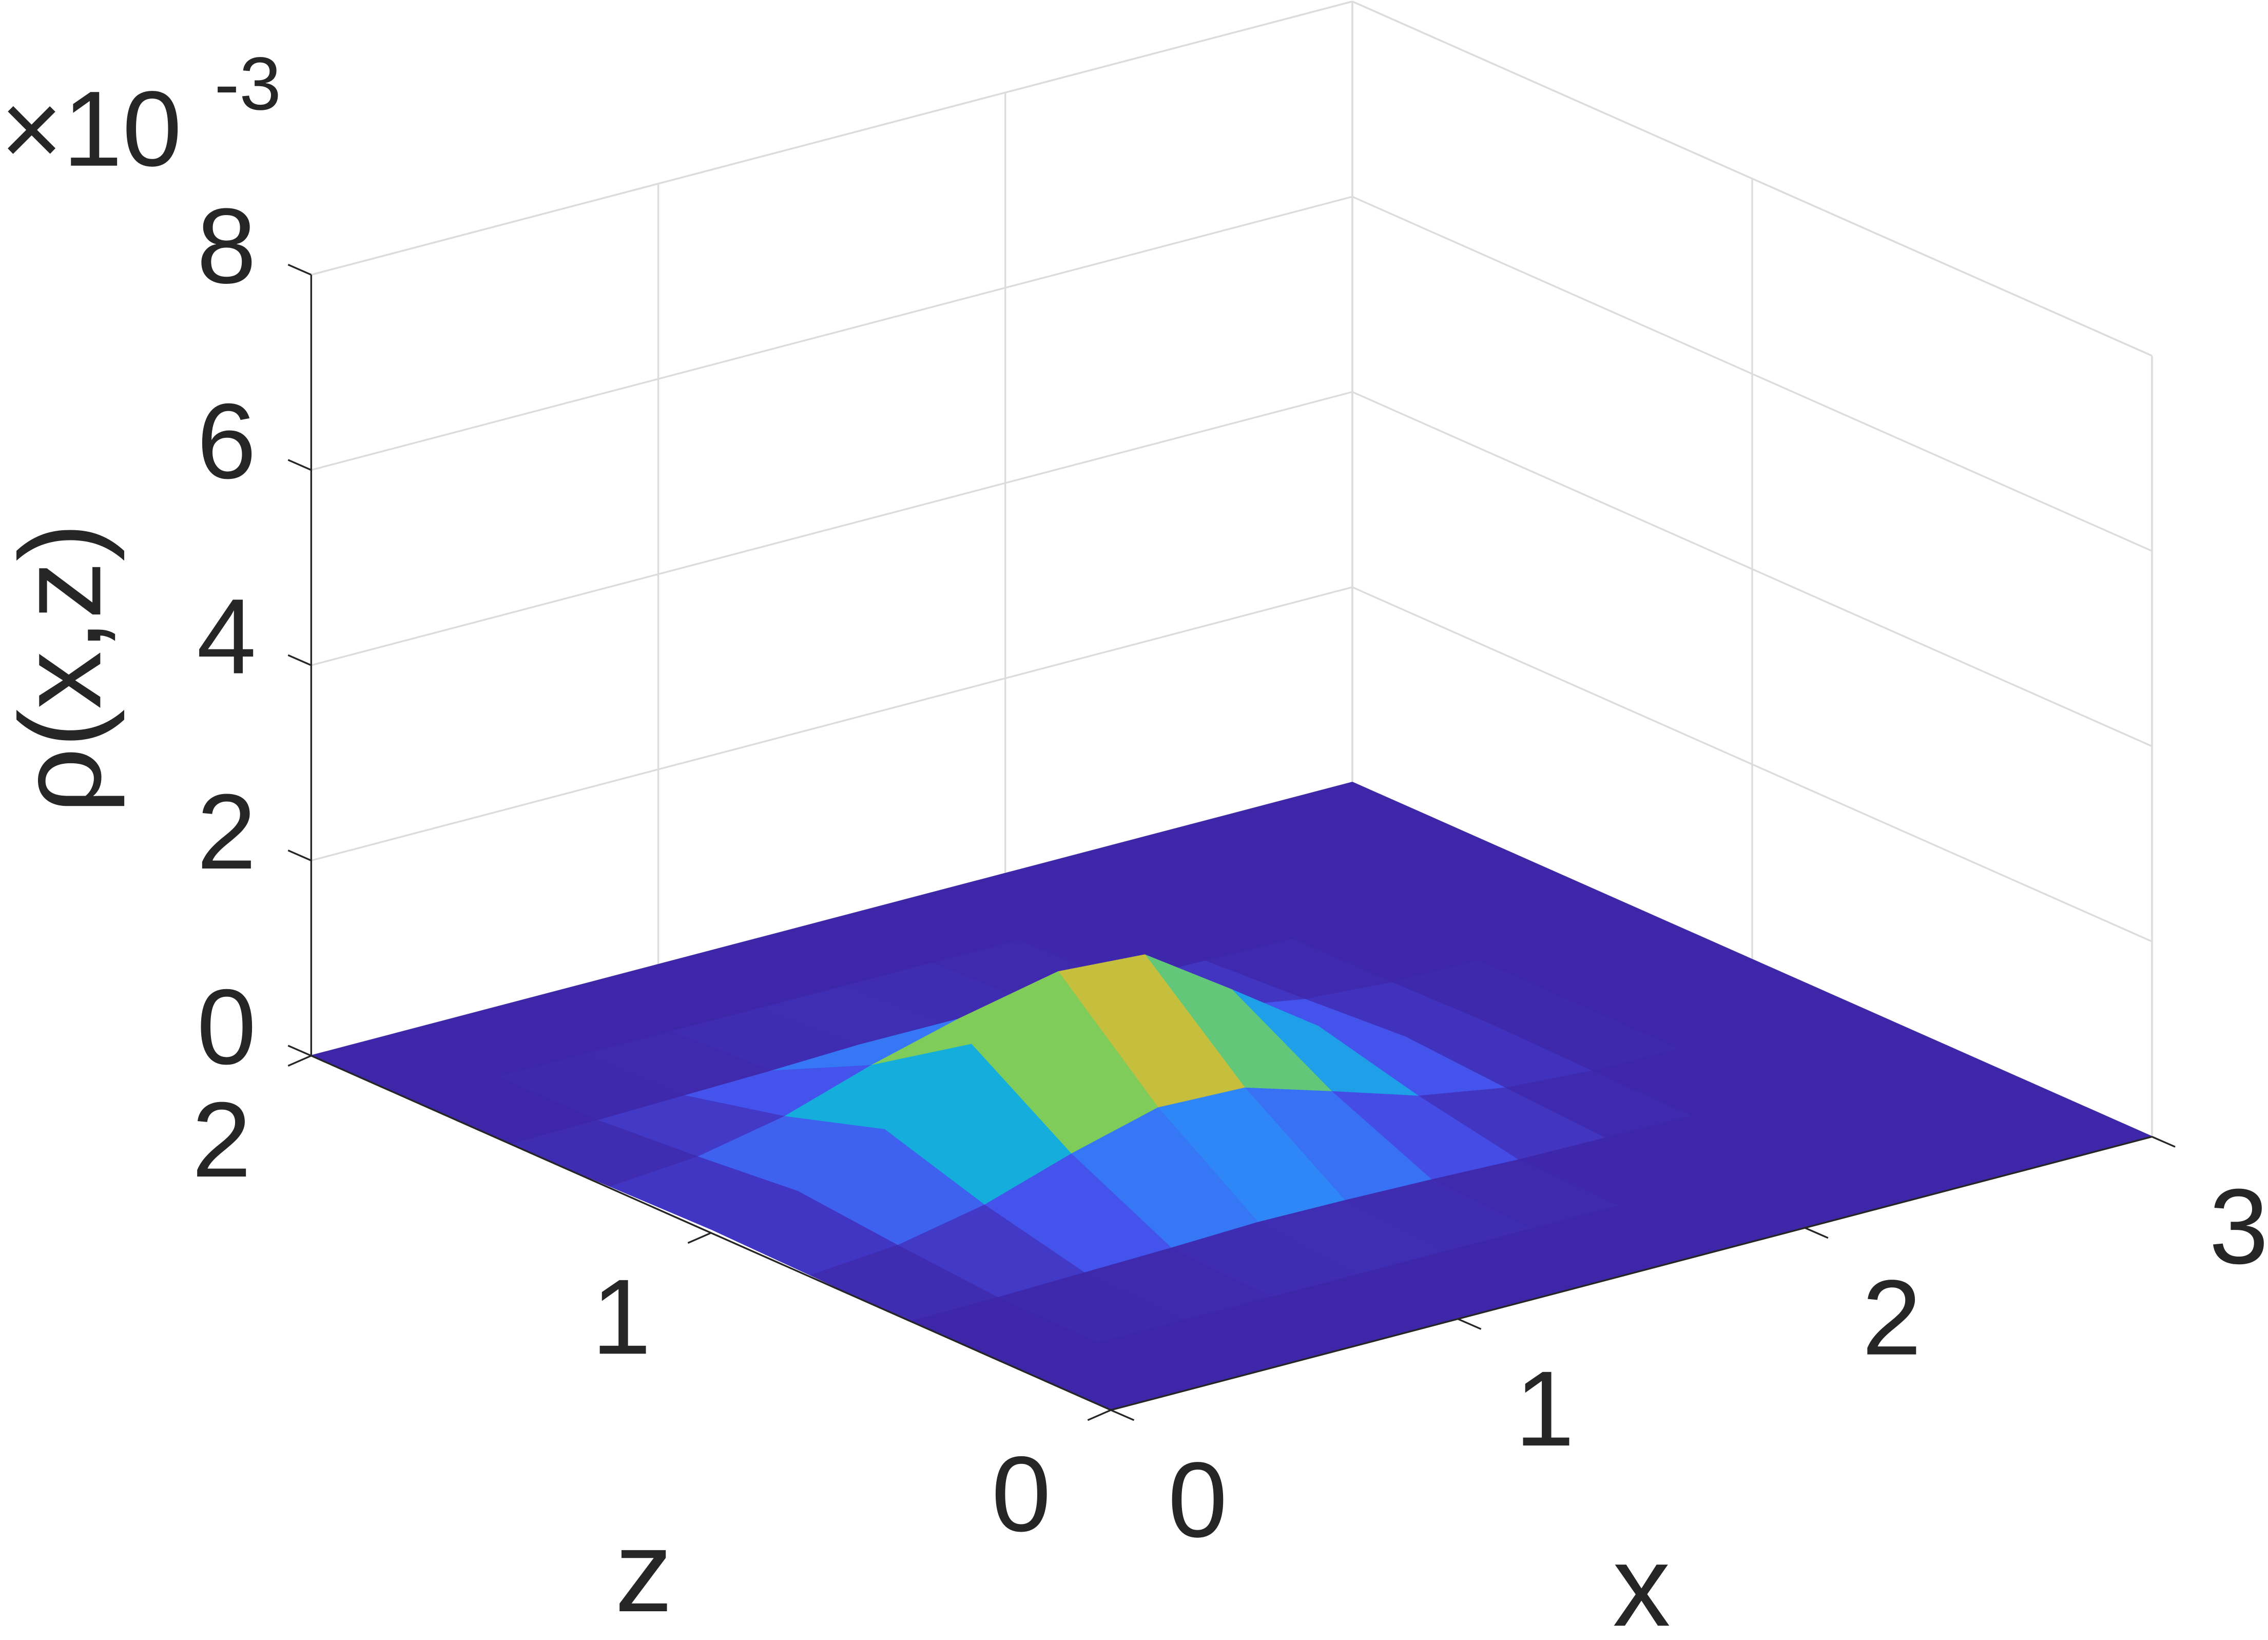  I want to click on x-axis-line, so click(1632, 1273).